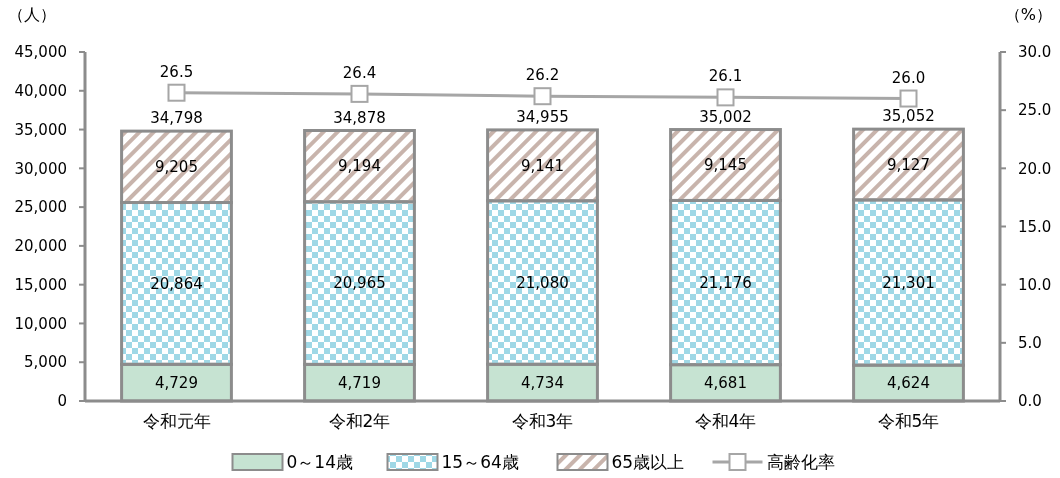 The height and width of the screenshot is (478, 1060). Describe the element at coordinates (725, 383) in the screenshot. I see `data-label: 4,681` at that location.